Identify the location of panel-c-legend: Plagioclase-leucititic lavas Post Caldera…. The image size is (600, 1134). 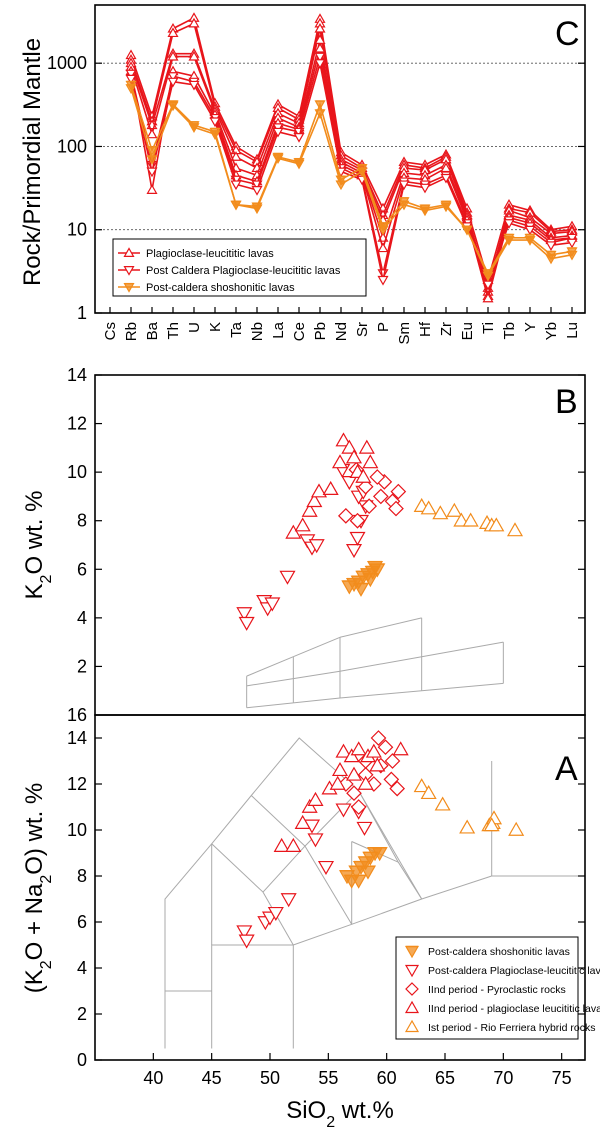
(239, 267).